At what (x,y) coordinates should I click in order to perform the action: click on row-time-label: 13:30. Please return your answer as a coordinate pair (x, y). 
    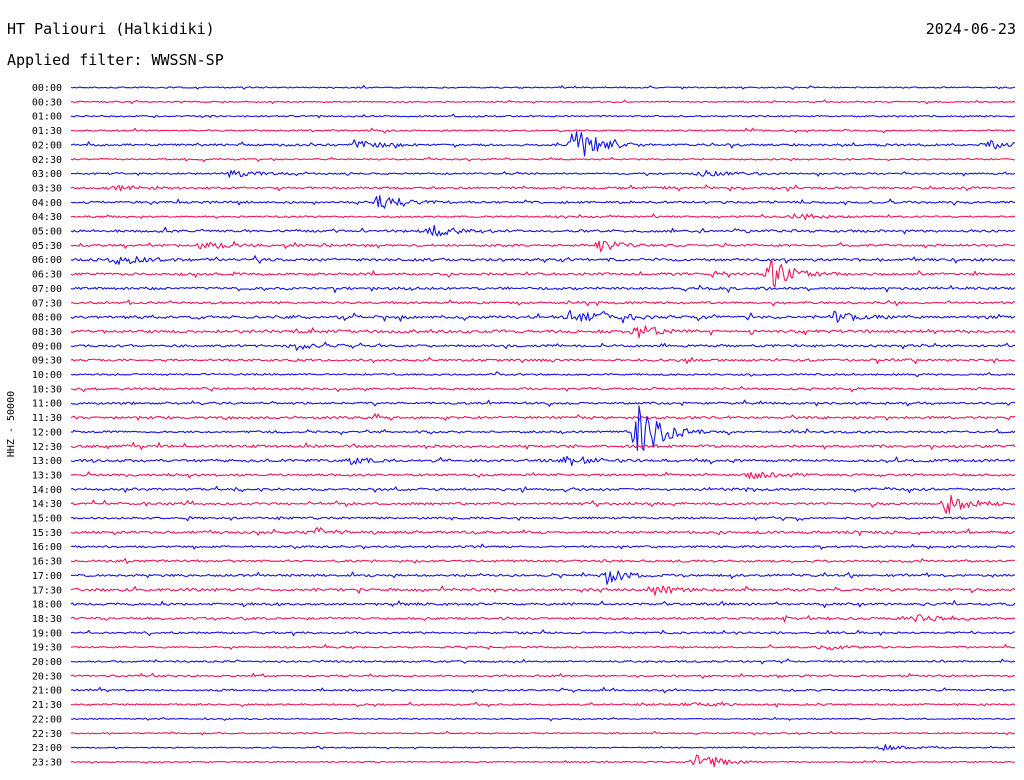
    Looking at the image, I should click on (47, 475).